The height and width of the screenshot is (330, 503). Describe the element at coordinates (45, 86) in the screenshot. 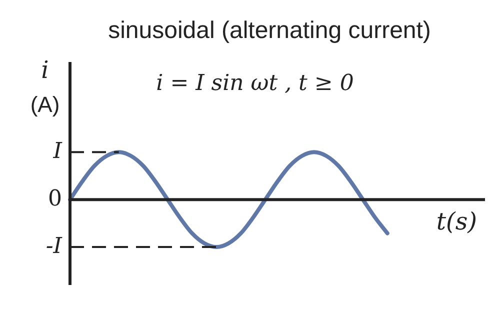

I see `y-axis-title: i (A)` at that location.